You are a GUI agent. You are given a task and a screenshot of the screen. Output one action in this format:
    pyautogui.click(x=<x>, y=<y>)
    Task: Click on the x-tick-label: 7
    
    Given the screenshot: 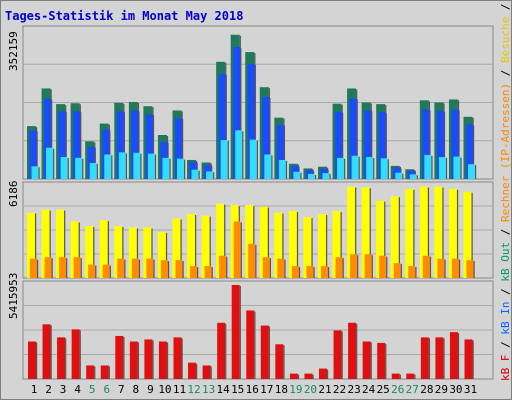 What is the action you would take?
    pyautogui.click(x=121, y=389)
    